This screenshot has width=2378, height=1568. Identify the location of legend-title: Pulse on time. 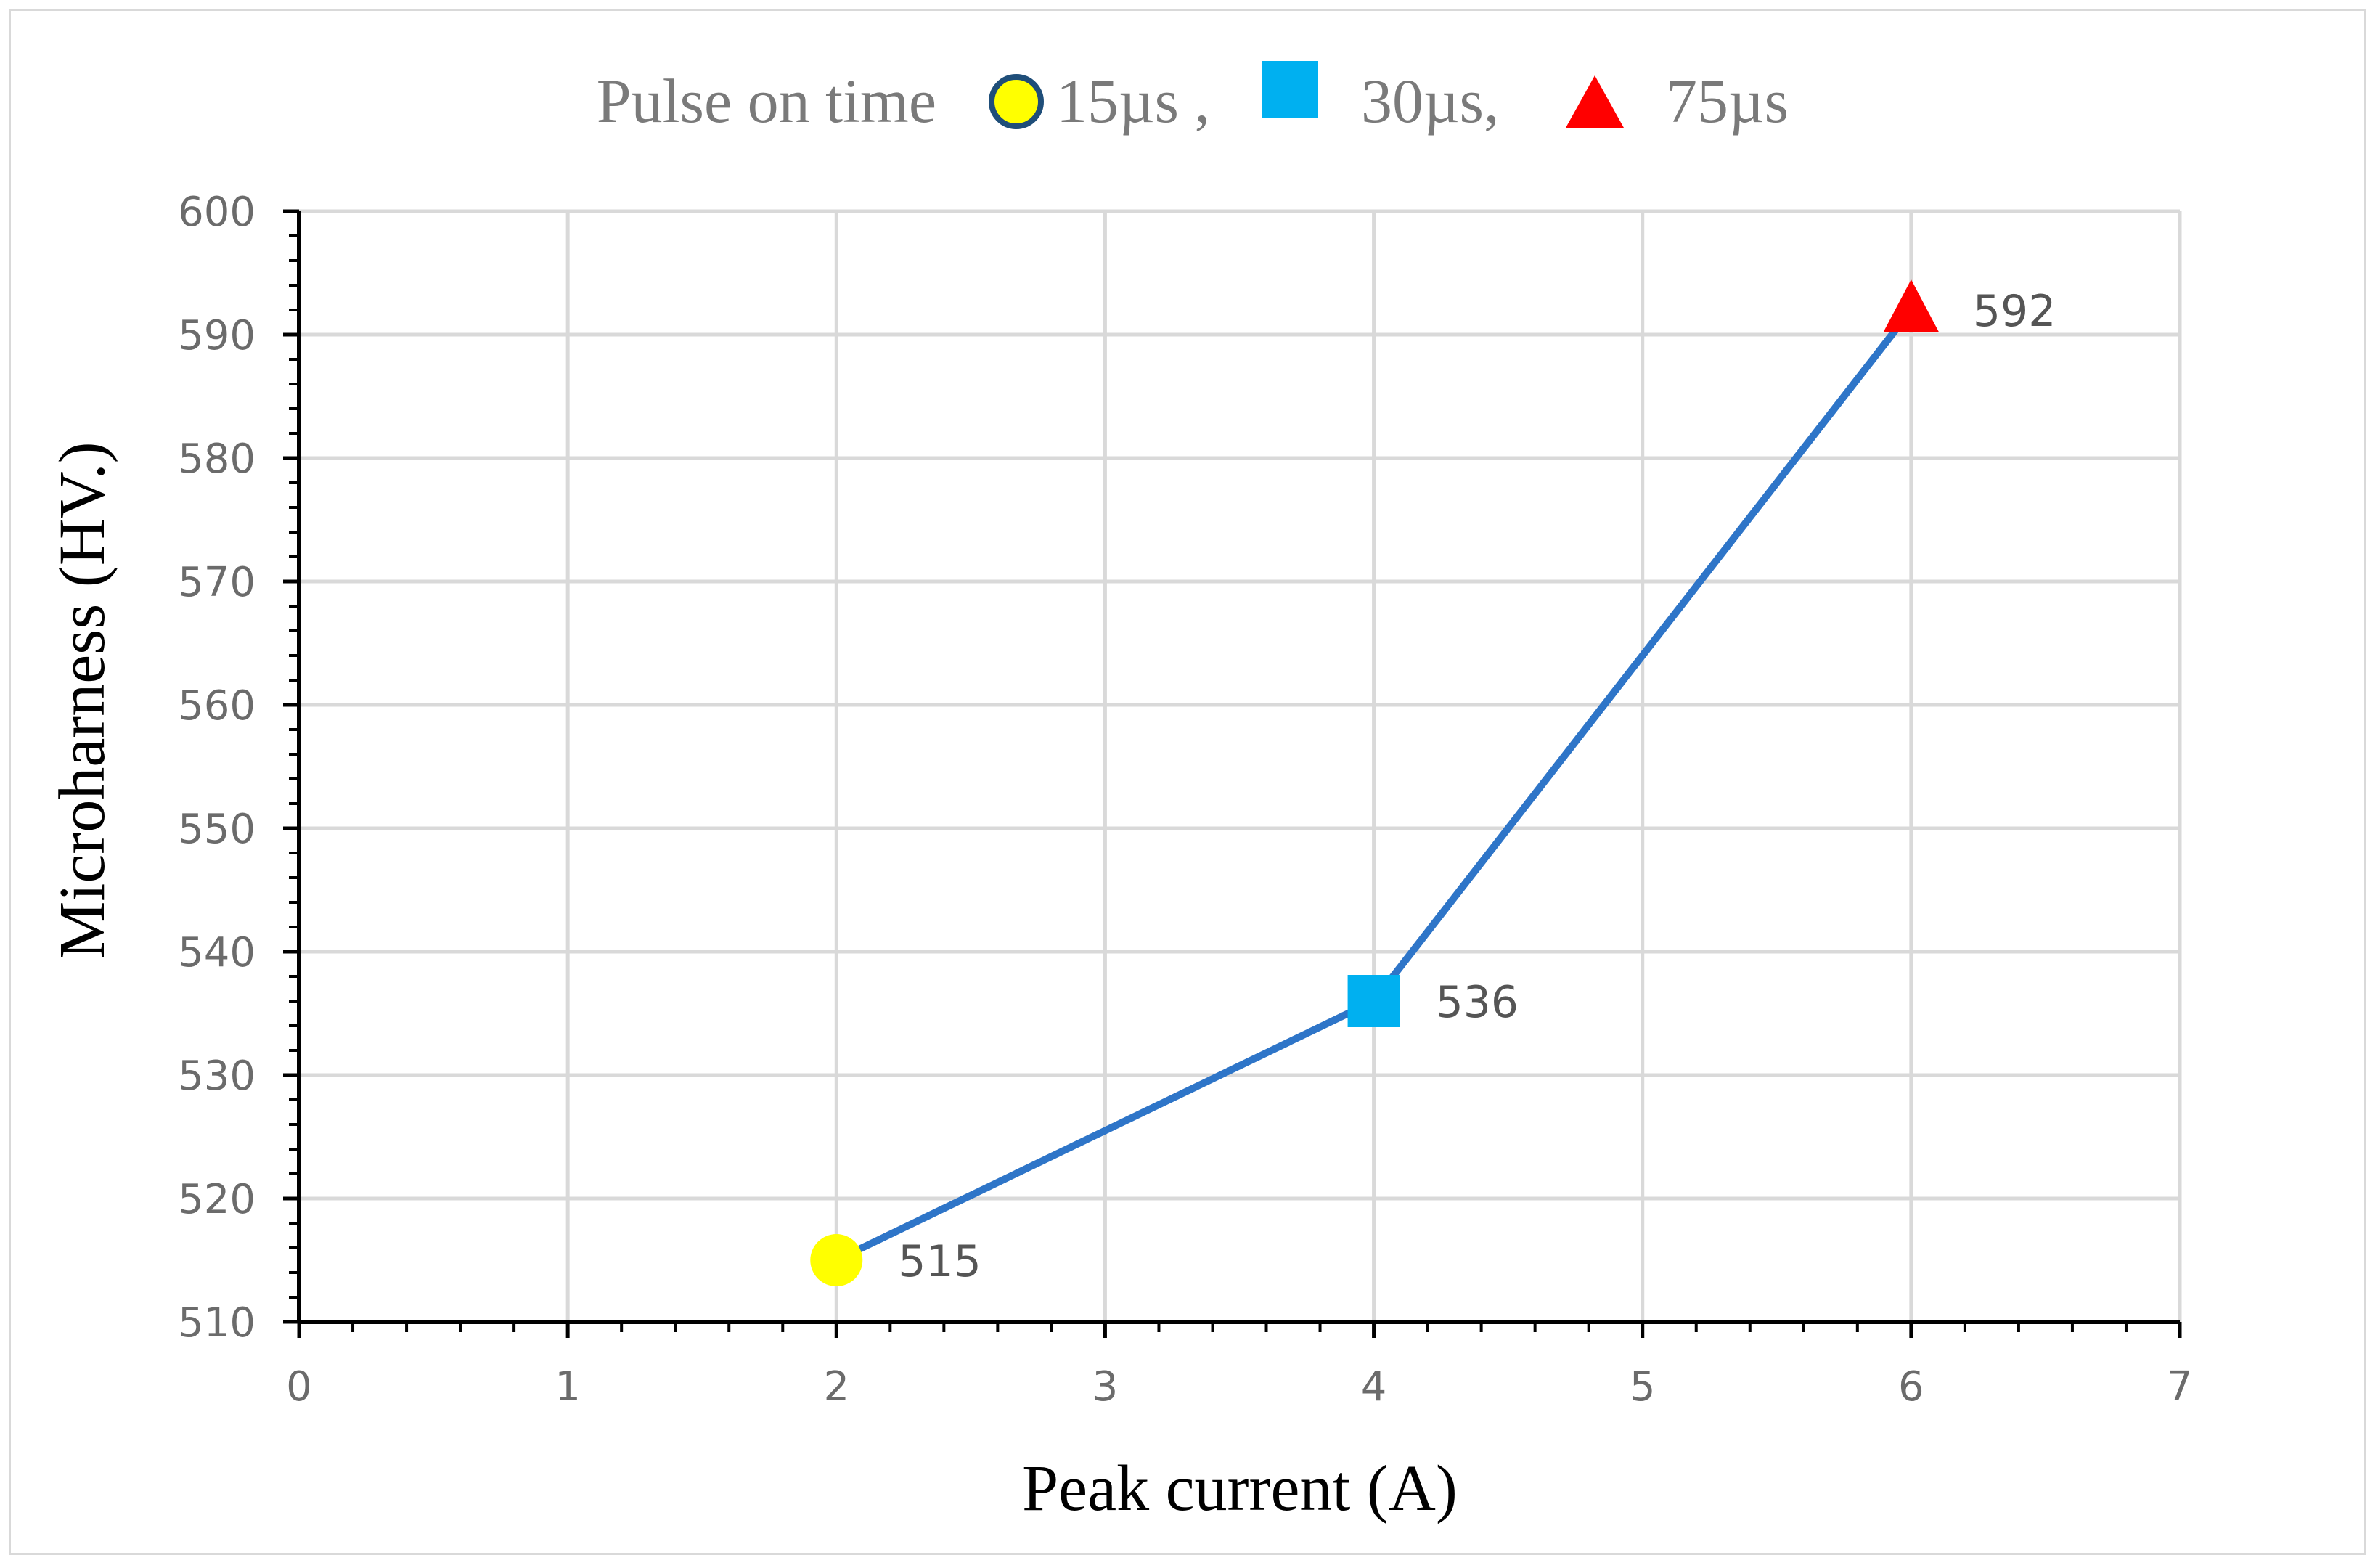
(766, 101).